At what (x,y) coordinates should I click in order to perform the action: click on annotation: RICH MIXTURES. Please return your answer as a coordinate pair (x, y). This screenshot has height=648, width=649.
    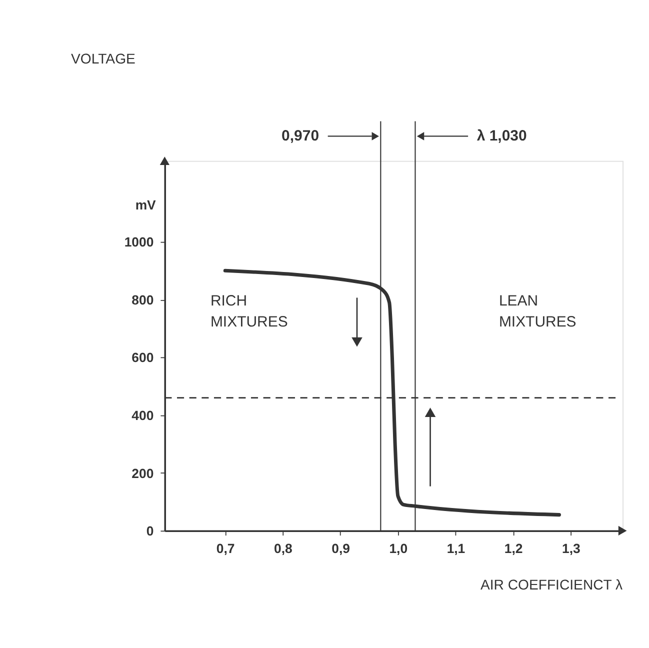
    Looking at the image, I should click on (249, 311).